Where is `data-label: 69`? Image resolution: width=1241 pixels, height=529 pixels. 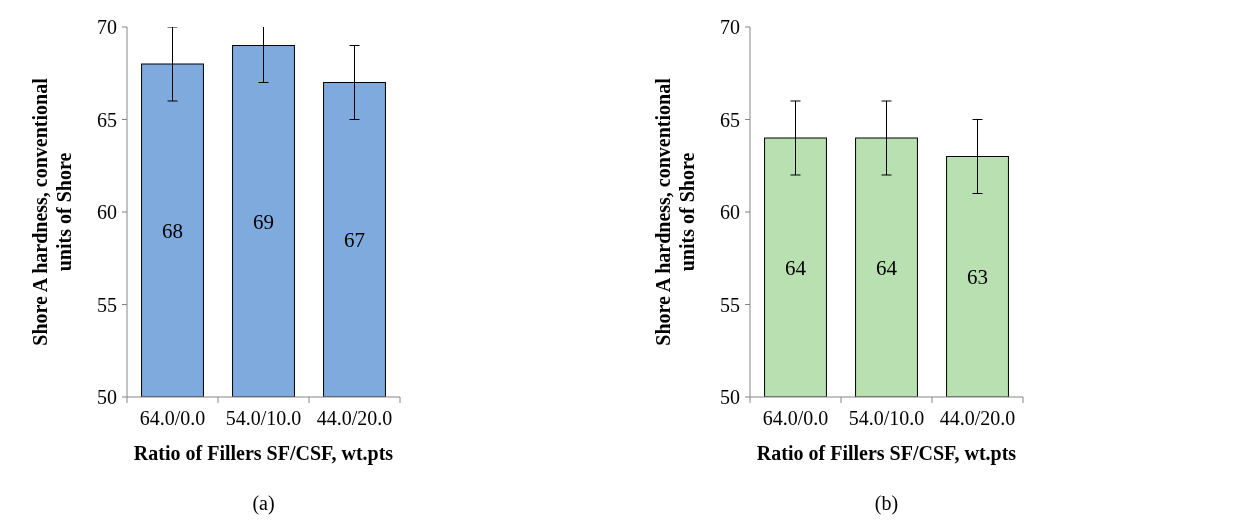 data-label: 69 is located at coordinates (263, 221).